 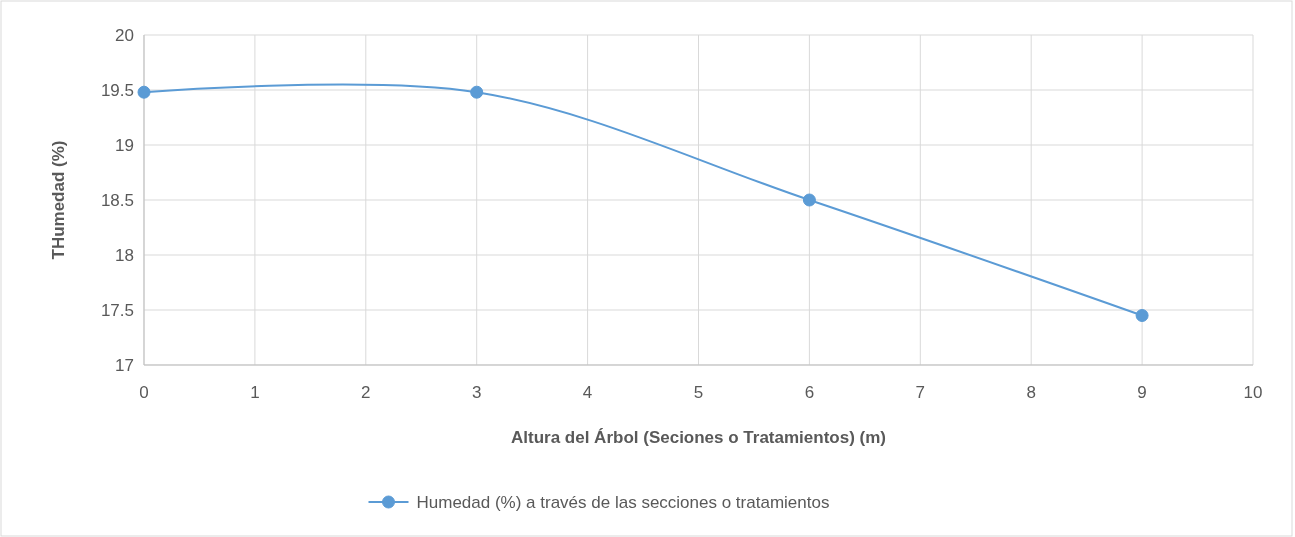 I want to click on x-tick-label: 9, so click(x=1142, y=392).